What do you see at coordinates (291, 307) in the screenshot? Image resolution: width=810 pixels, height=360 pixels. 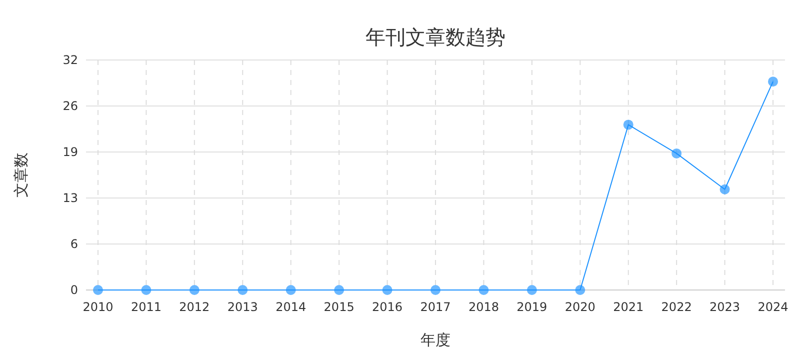 I see `x-tick-label: 2014` at bounding box center [291, 307].